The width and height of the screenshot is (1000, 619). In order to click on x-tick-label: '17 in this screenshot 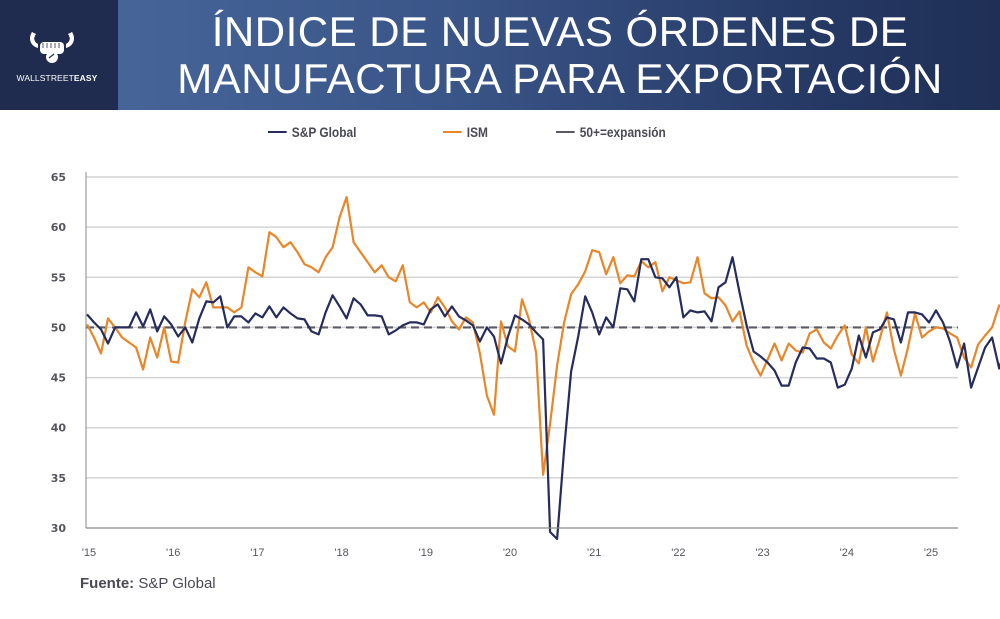, I will do `click(257, 553)`.